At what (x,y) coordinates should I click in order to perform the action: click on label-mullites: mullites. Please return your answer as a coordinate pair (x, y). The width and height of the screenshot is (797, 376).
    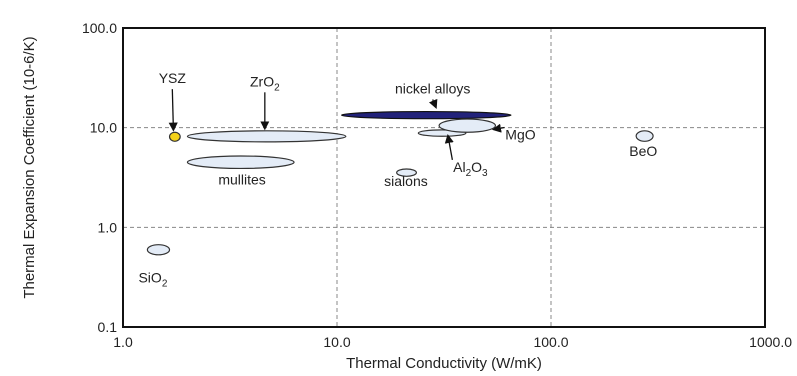
    Looking at the image, I should click on (241, 179).